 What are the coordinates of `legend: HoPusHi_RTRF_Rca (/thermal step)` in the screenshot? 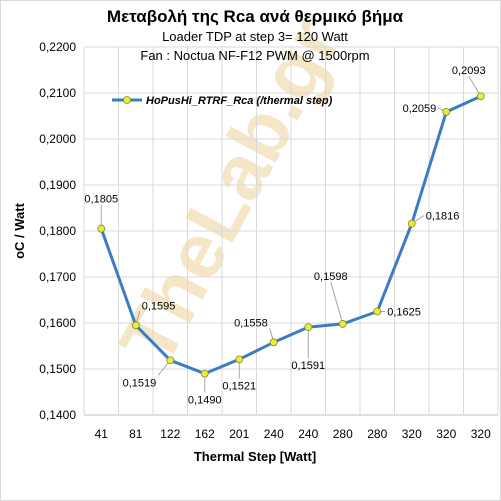 It's located at (222, 101).